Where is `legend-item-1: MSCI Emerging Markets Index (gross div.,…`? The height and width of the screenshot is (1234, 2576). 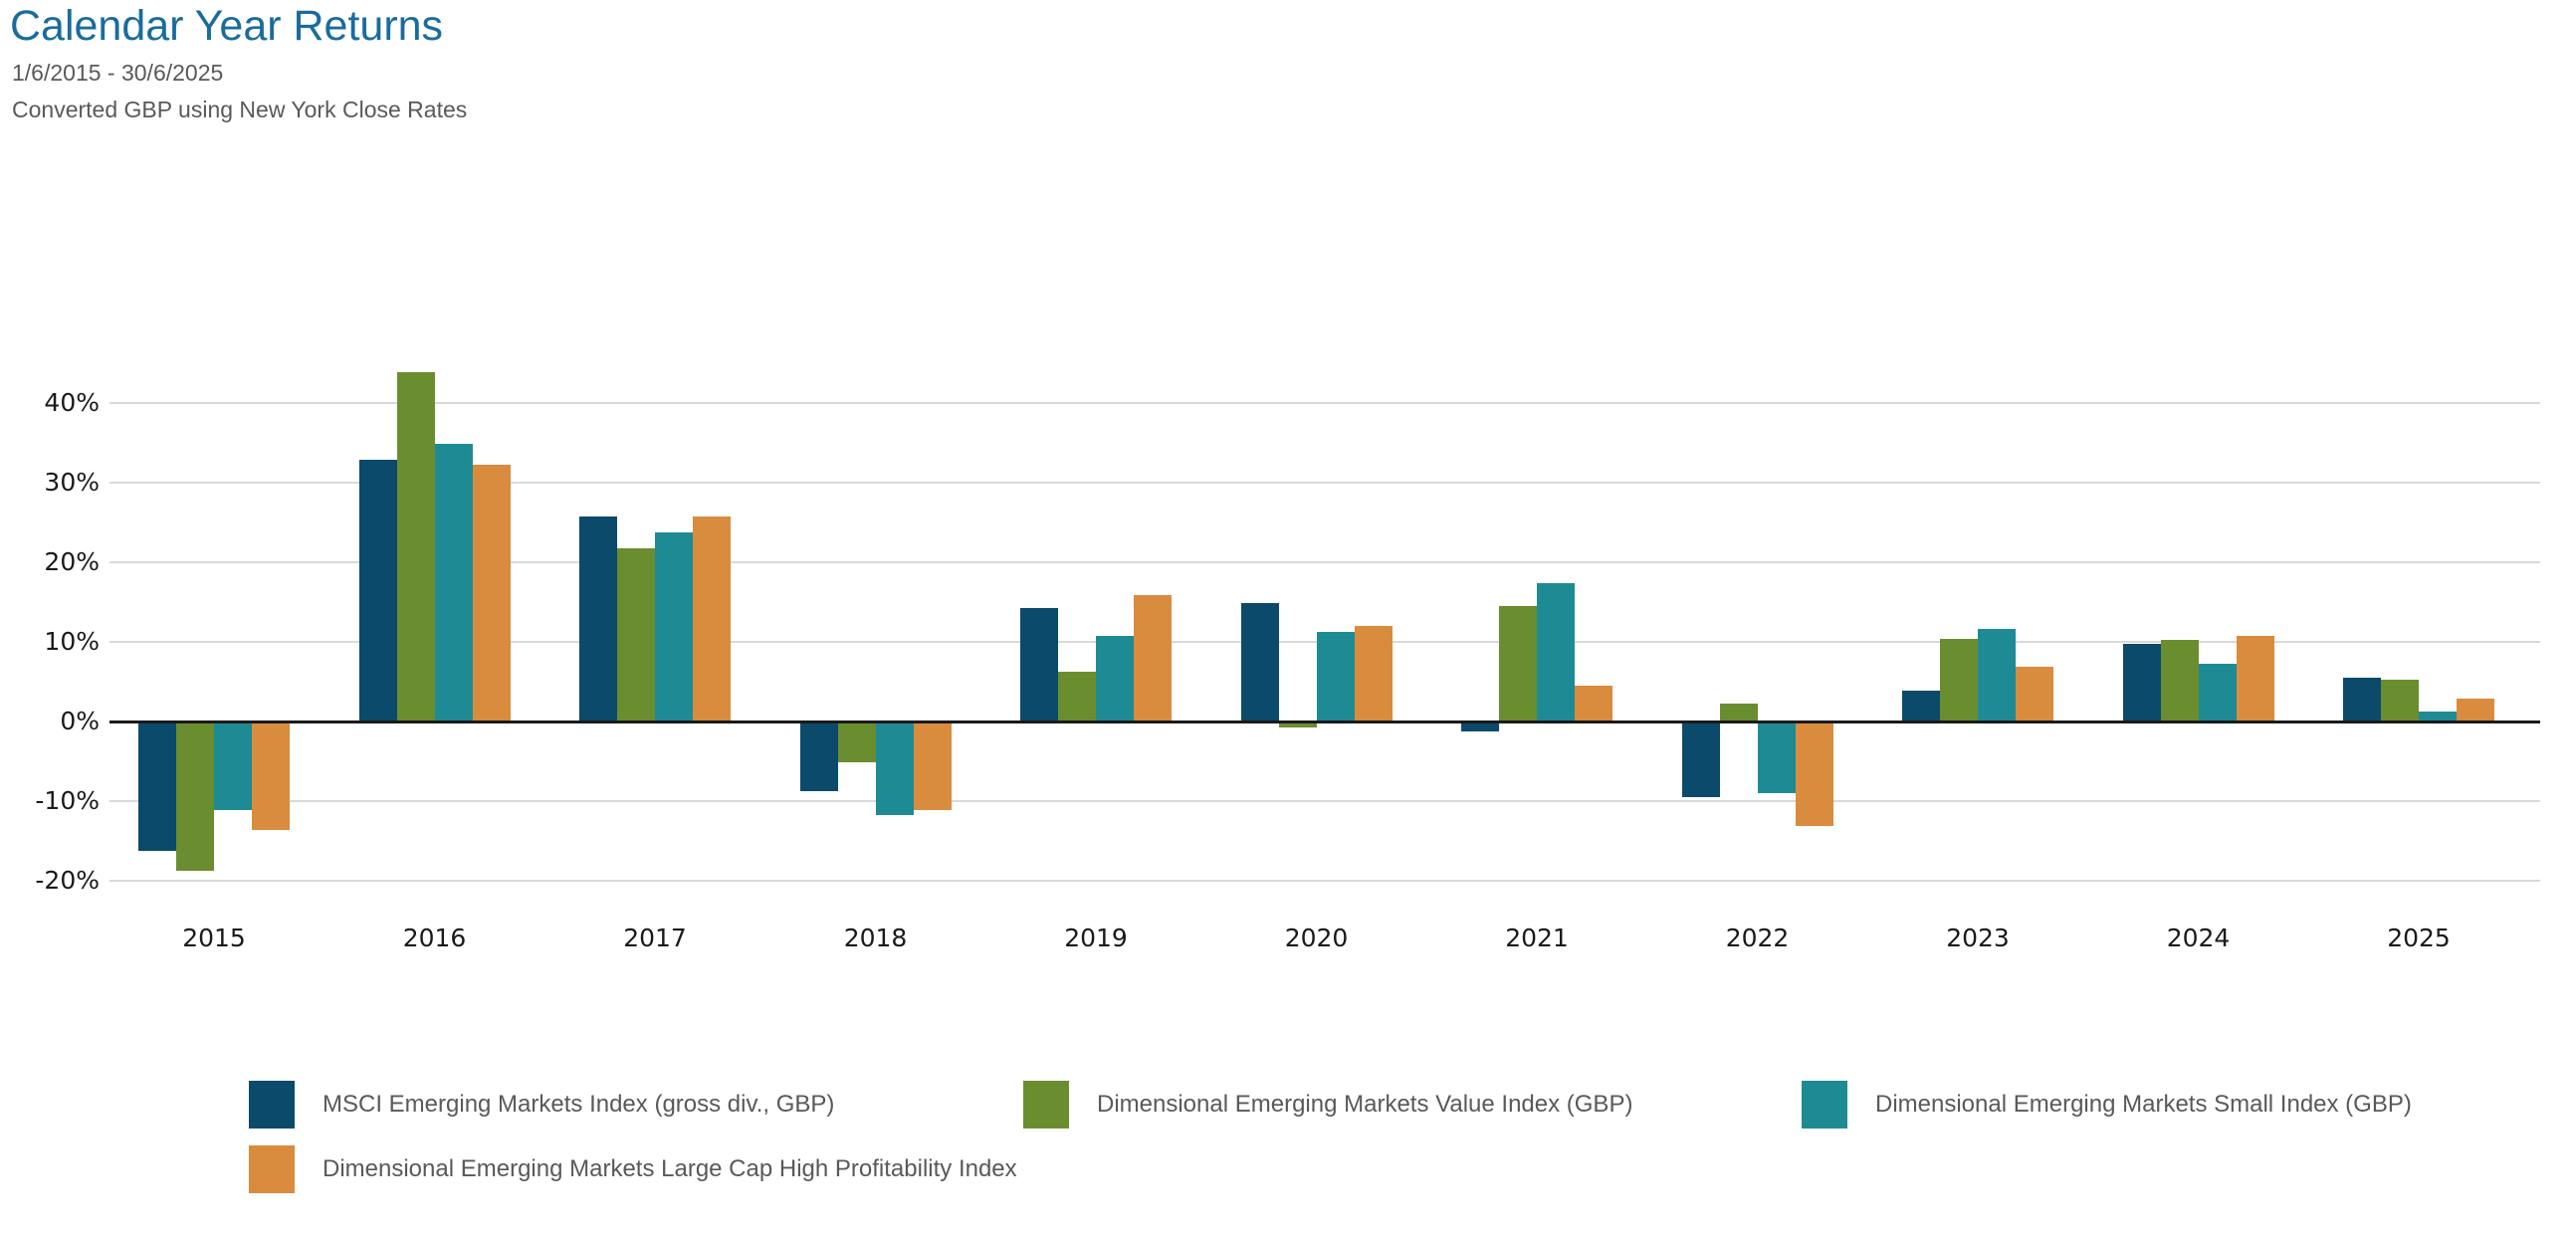 legend-item-1: MSCI Emerging Markets Index (gross div.,… is located at coordinates (541, 1105).